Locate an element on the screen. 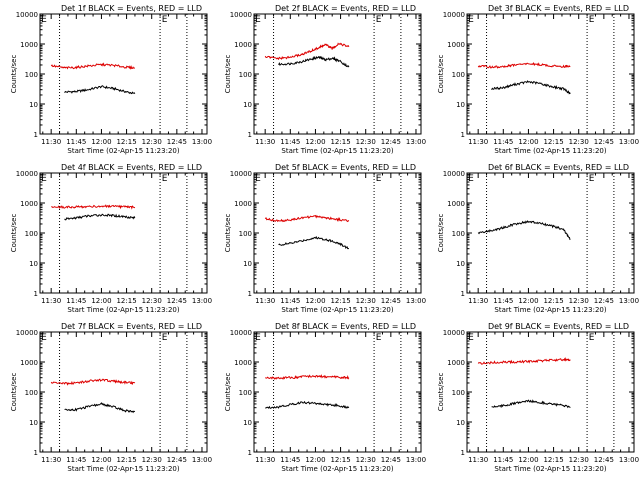 This screenshot has height=480, width=640. chart-title: Det 6f BLACK = Events, RED = LLD is located at coordinates (558, 167).